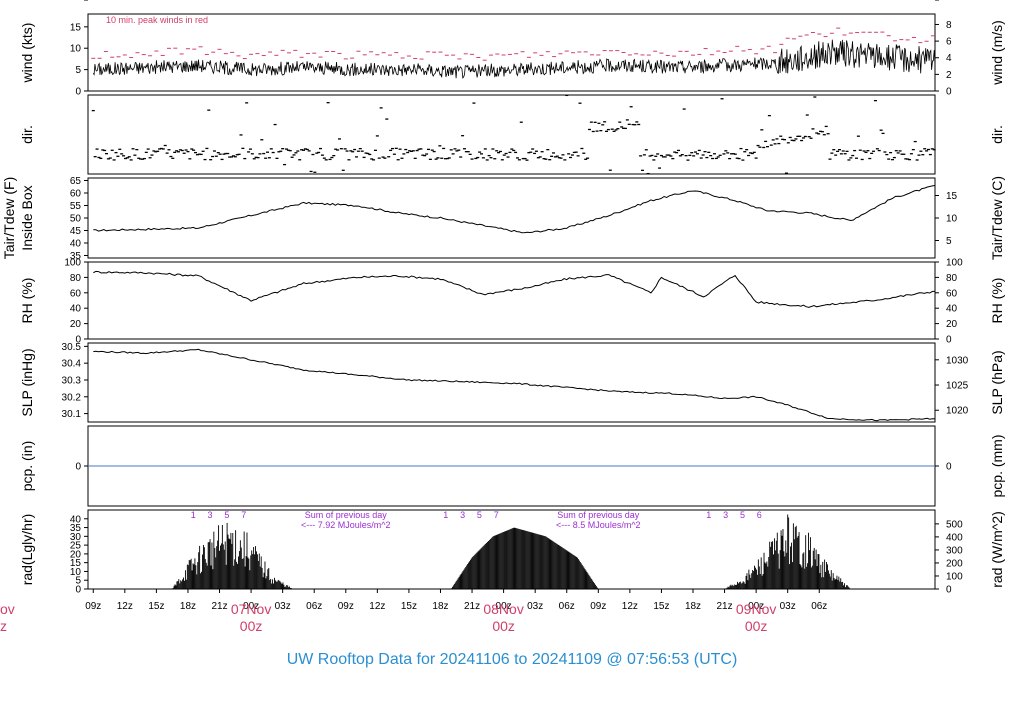  I want to click on date-label-day: 07Nov, so click(251, 609).